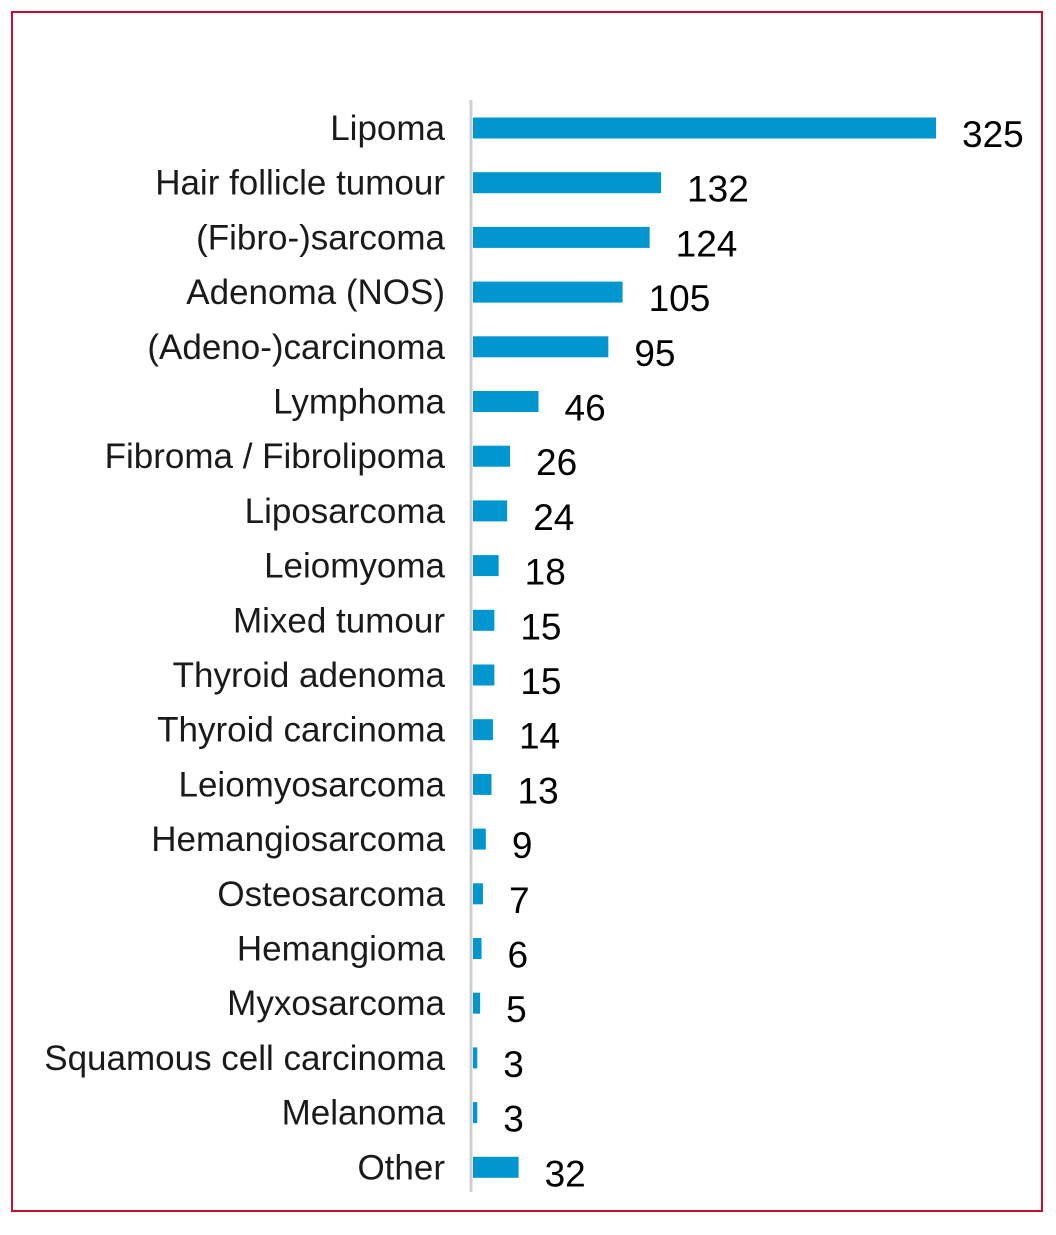 The image size is (1056, 1235). I want to click on category-label: Liposarcoma, so click(345, 511).